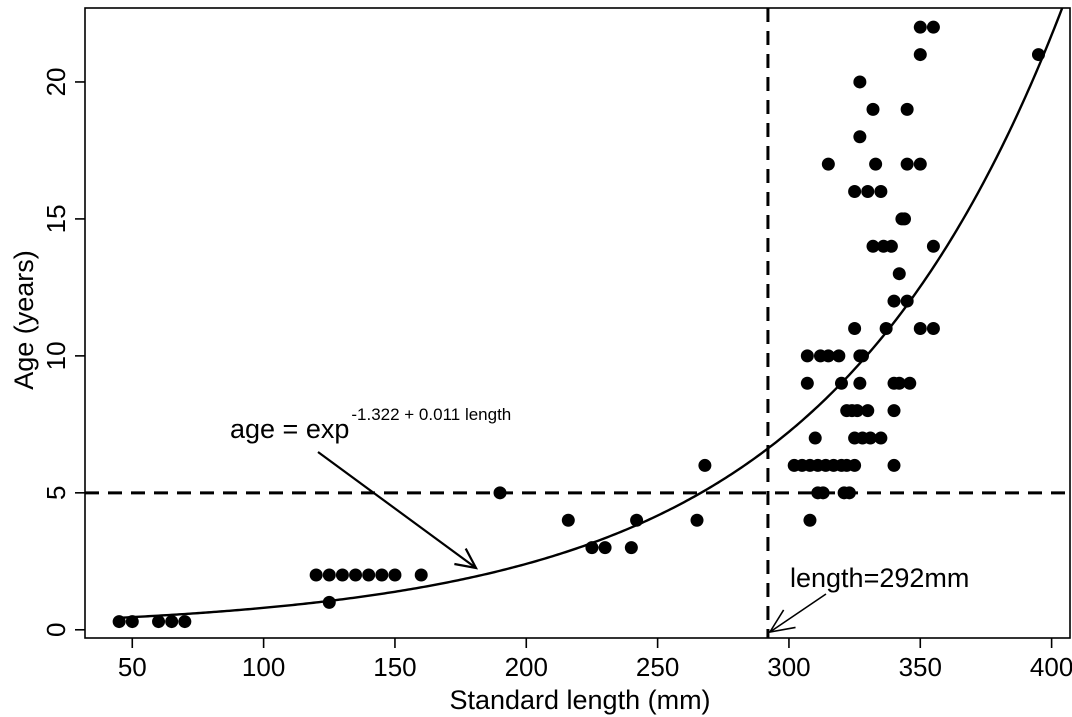 The height and width of the screenshot is (717, 1072). I want to click on y-tick-label: 0, so click(56, 630).